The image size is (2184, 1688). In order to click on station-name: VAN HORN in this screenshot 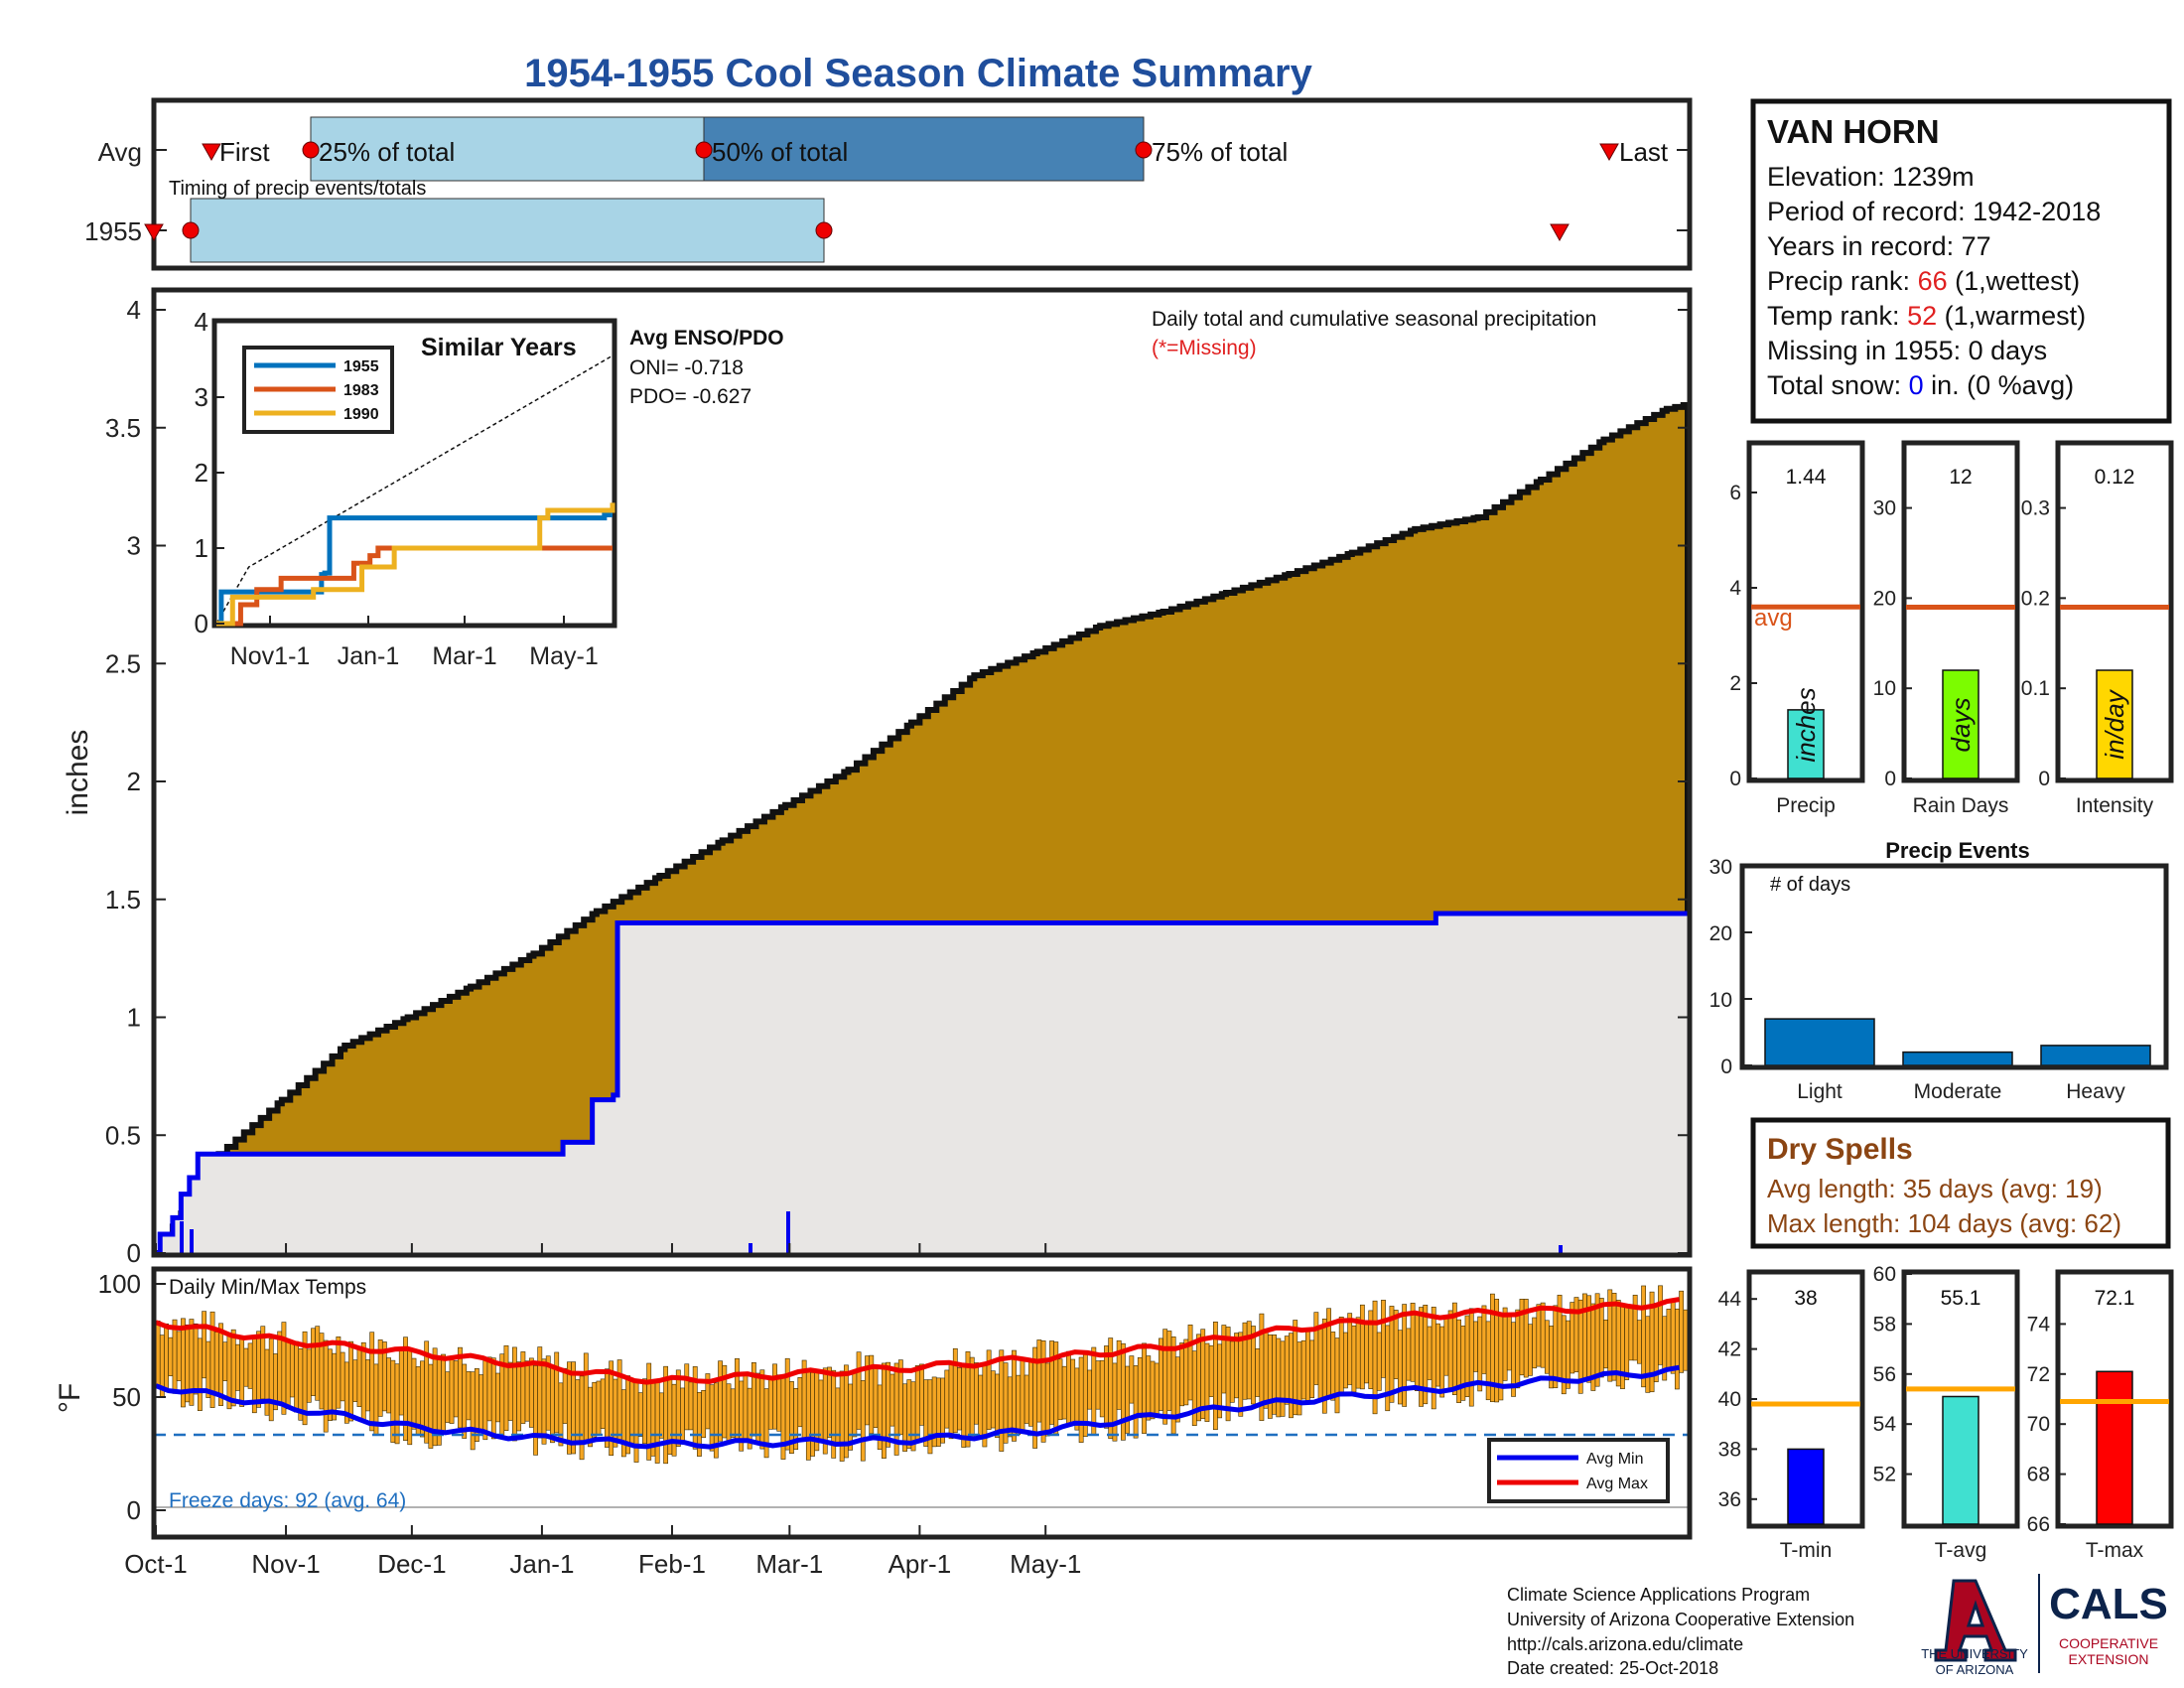, I will do `click(1853, 131)`.